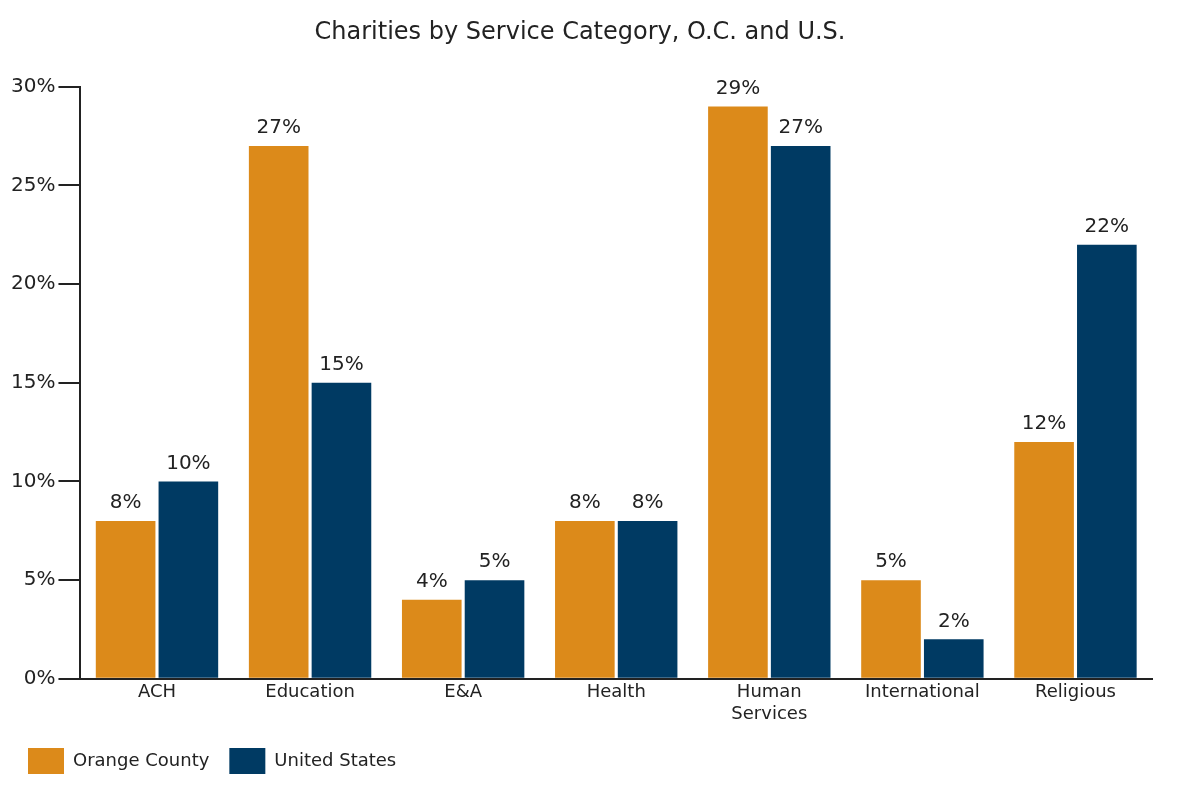 Image resolution: width=1180 pixels, height=792 pixels. Describe the element at coordinates (33, 479) in the screenshot. I see `y-tick-label: 10%` at that location.